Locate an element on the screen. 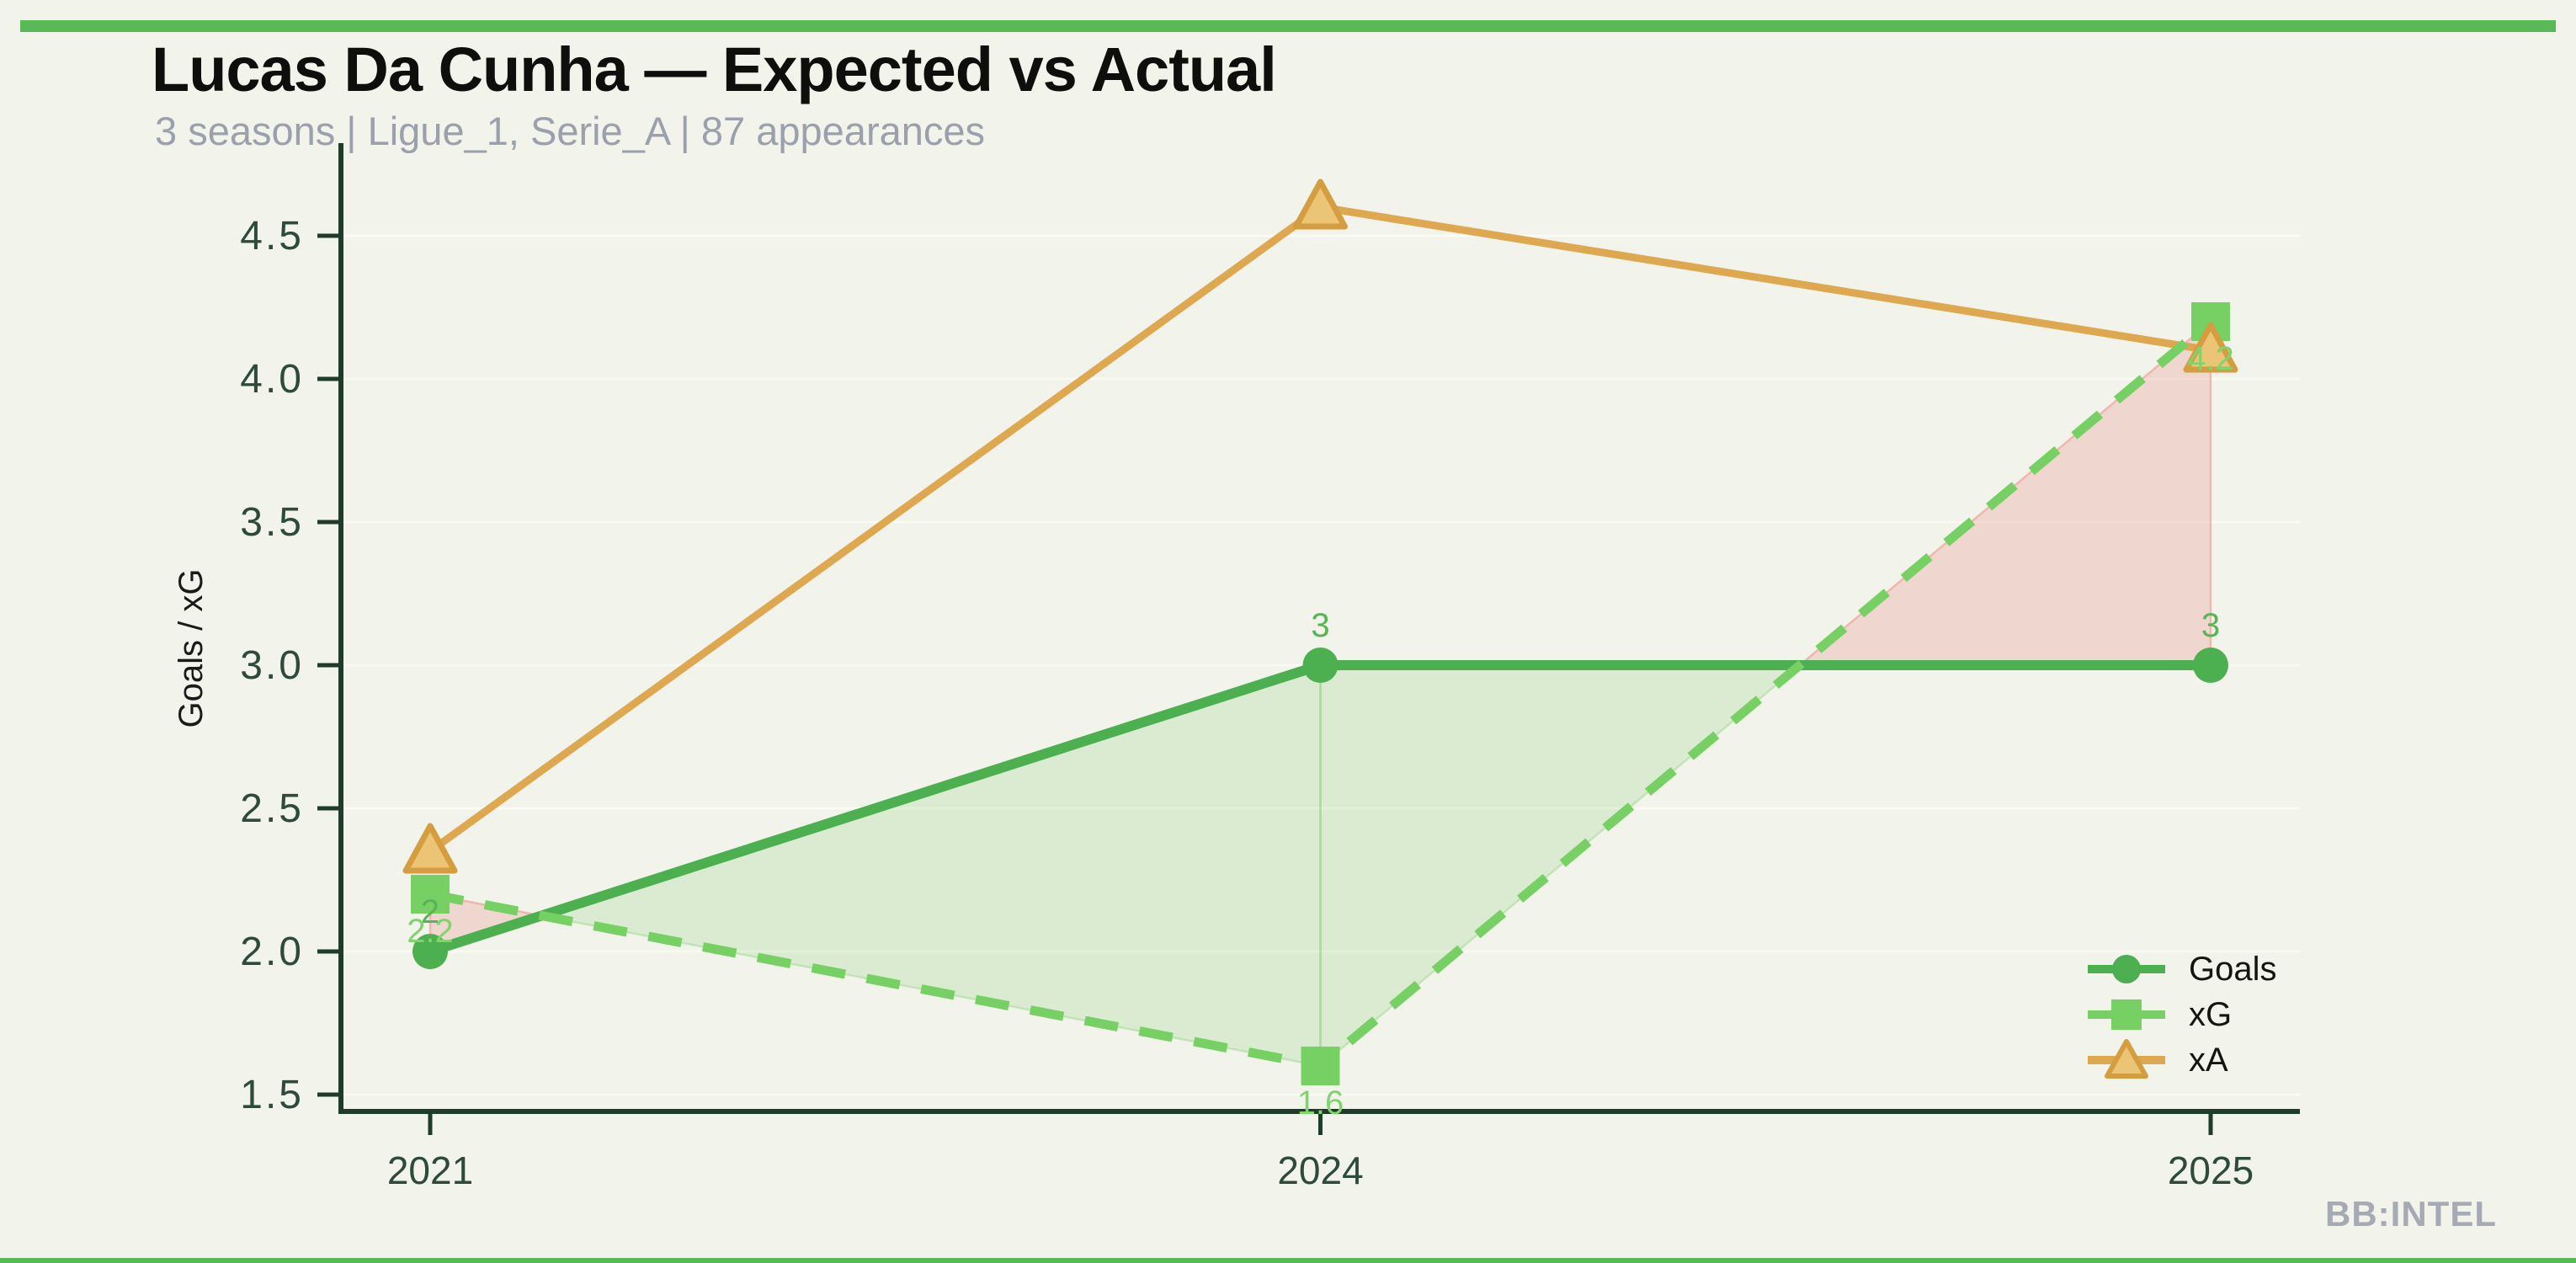 The width and height of the screenshot is (2576, 1263). y-tick-label: 4.5 is located at coordinates (272, 236).